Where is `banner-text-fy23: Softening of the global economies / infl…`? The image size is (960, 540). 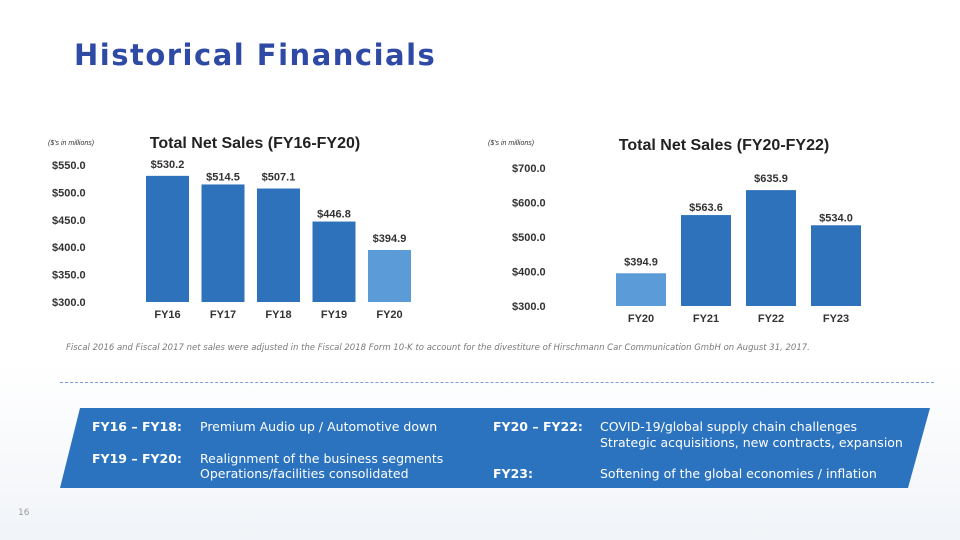
banner-text-fy23: Softening of the global economies / infl… is located at coordinates (738, 473).